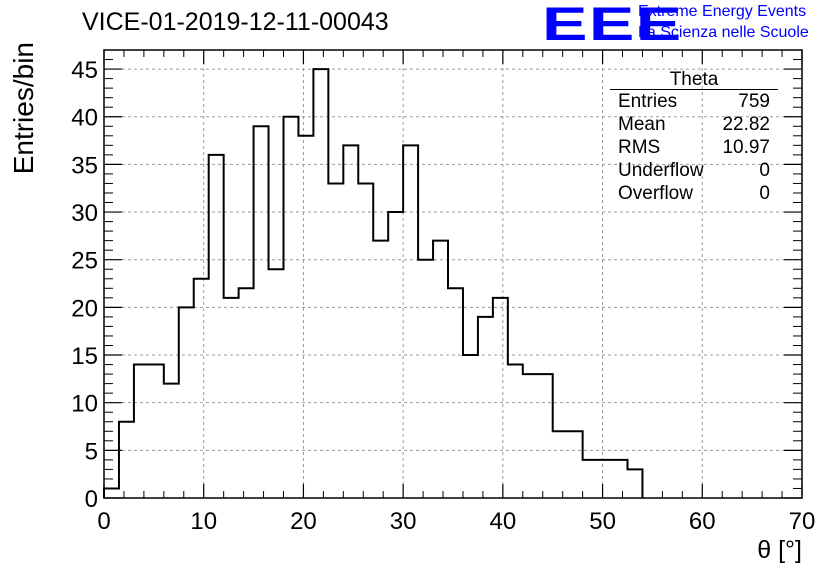 This screenshot has width=836, height=572. Describe the element at coordinates (23, 108) in the screenshot. I see `y-axis-label: Entries/bin` at that location.